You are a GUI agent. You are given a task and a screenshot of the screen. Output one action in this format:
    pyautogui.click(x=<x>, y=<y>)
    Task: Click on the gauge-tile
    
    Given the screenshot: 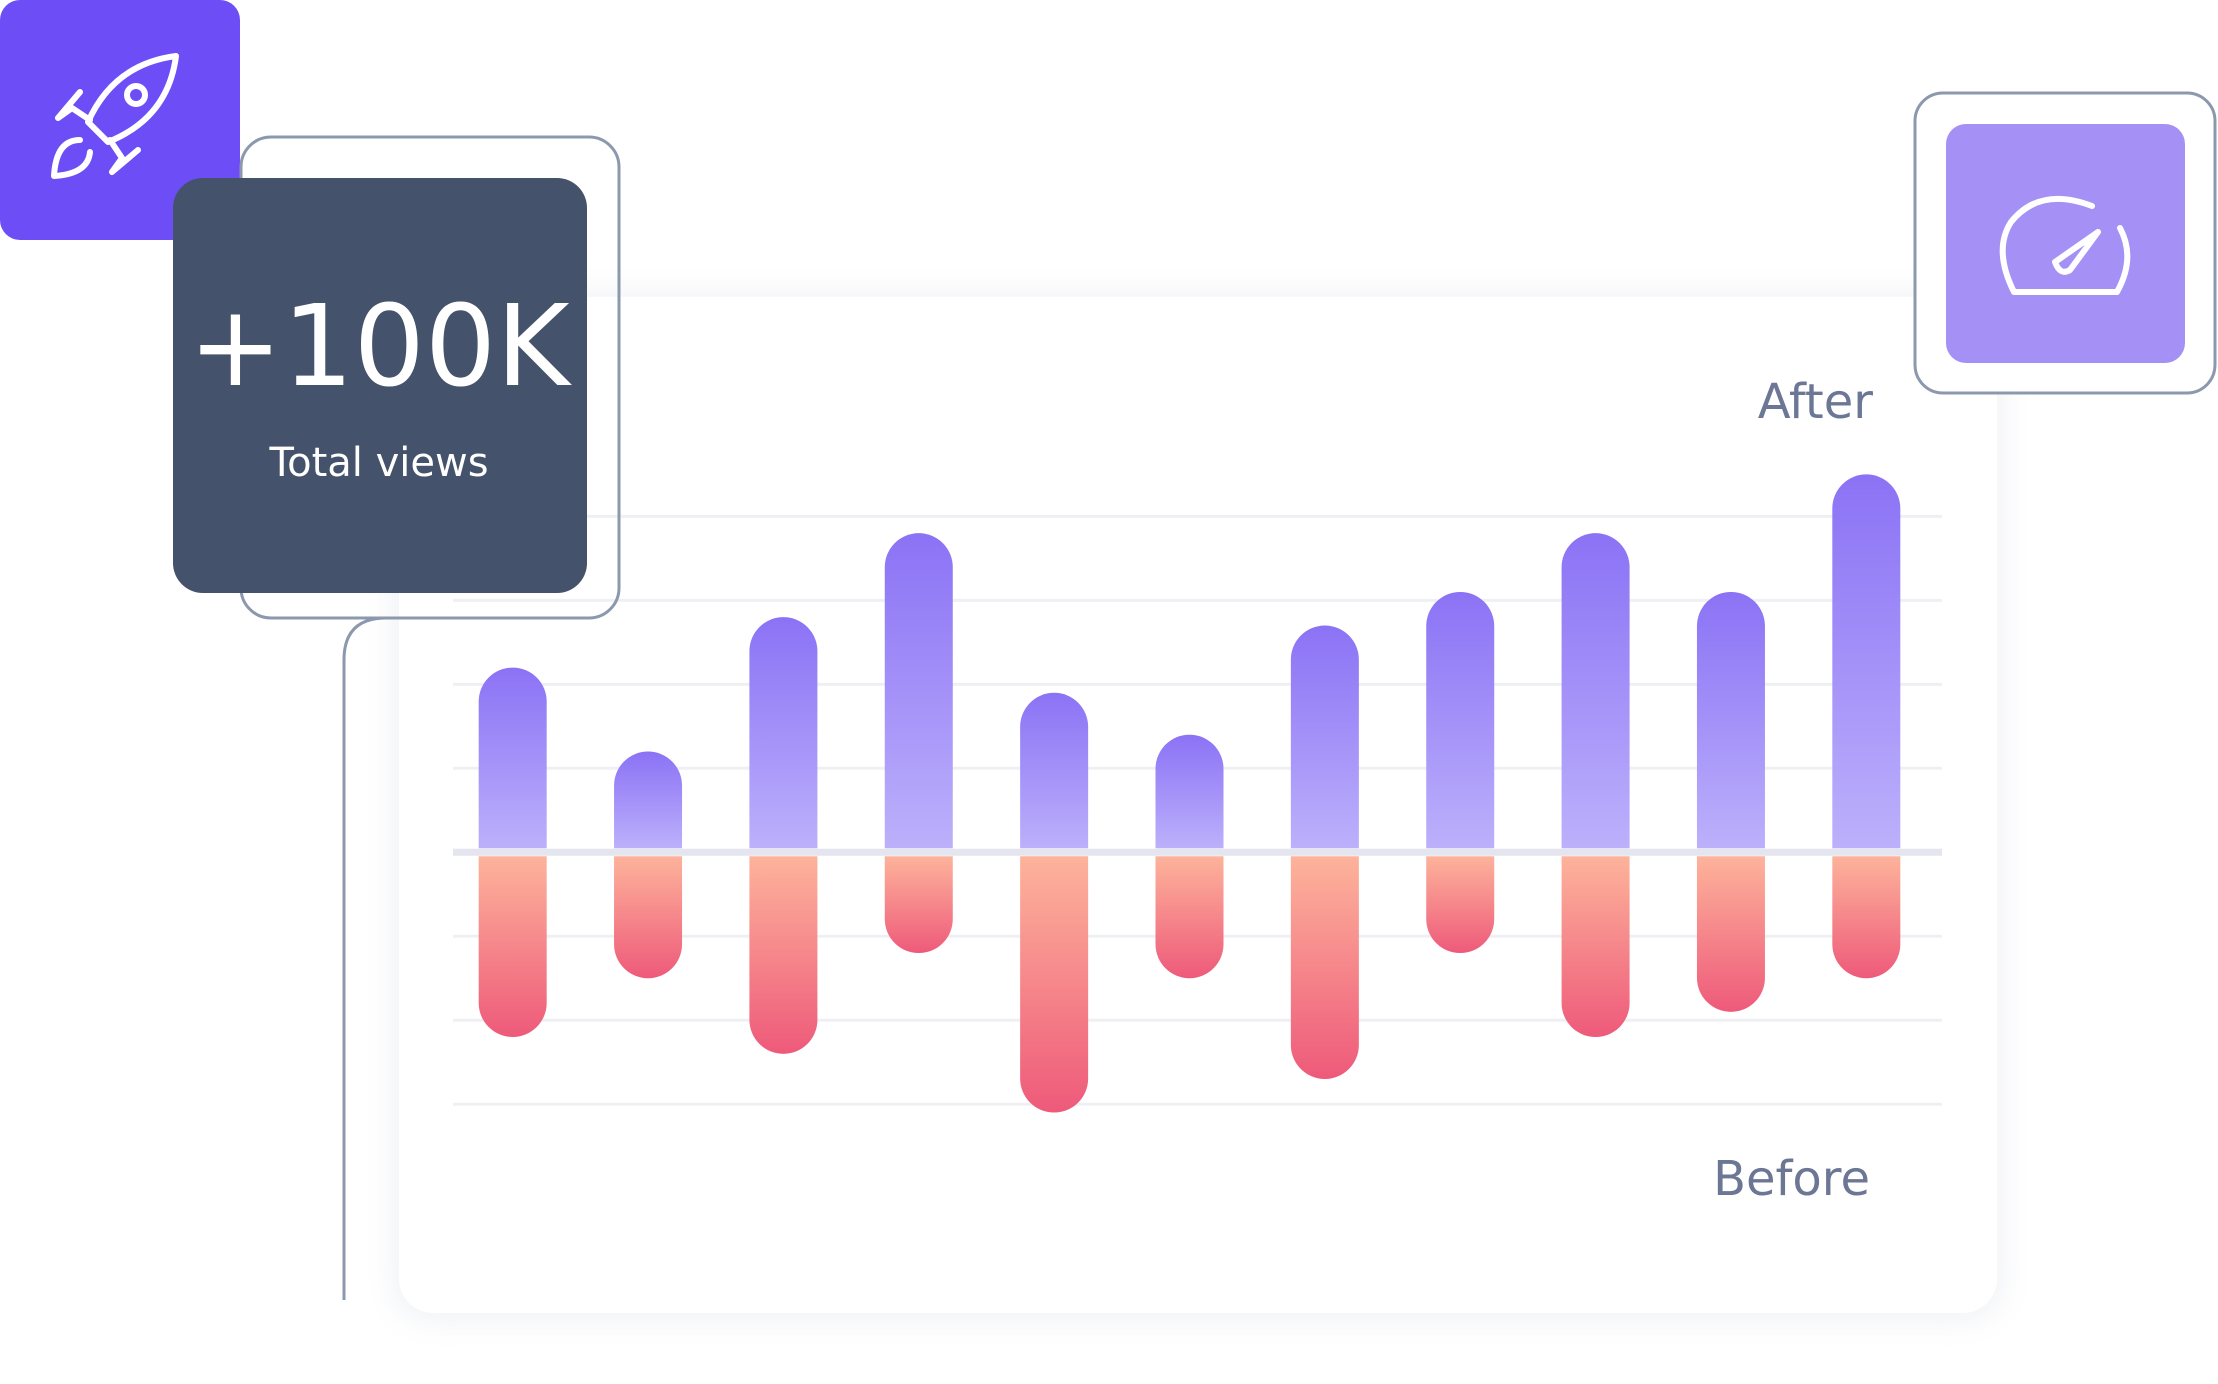 What is the action you would take?
    pyautogui.click(x=2065, y=243)
    